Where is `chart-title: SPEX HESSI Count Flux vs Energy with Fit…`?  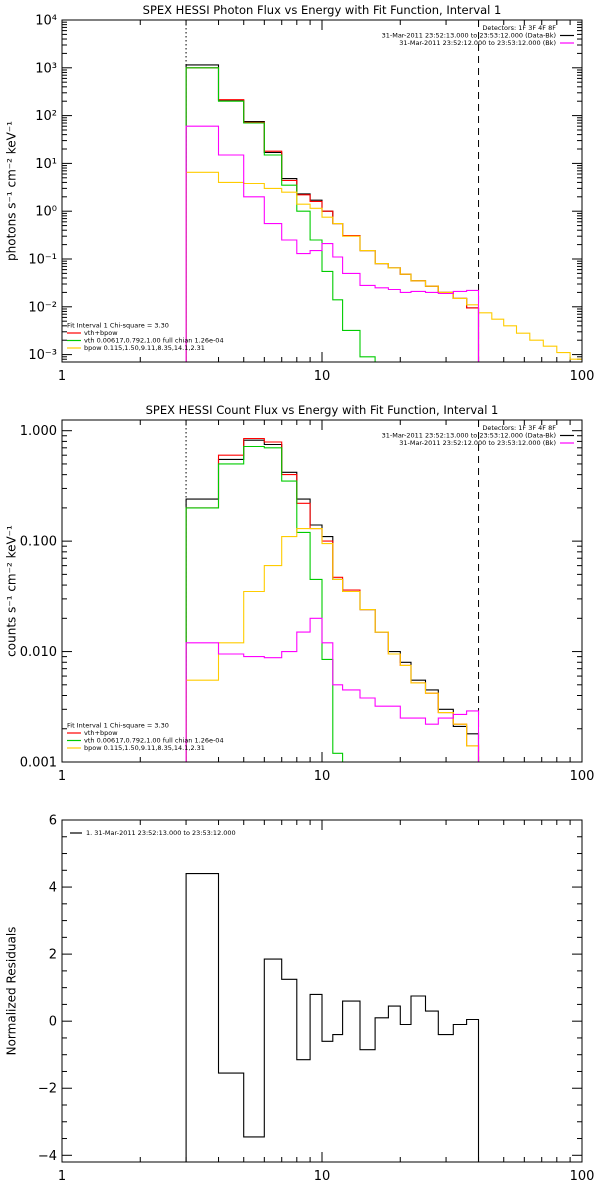
chart-title: SPEX HESSI Count Flux vs Energy with Fit… is located at coordinates (322, 410).